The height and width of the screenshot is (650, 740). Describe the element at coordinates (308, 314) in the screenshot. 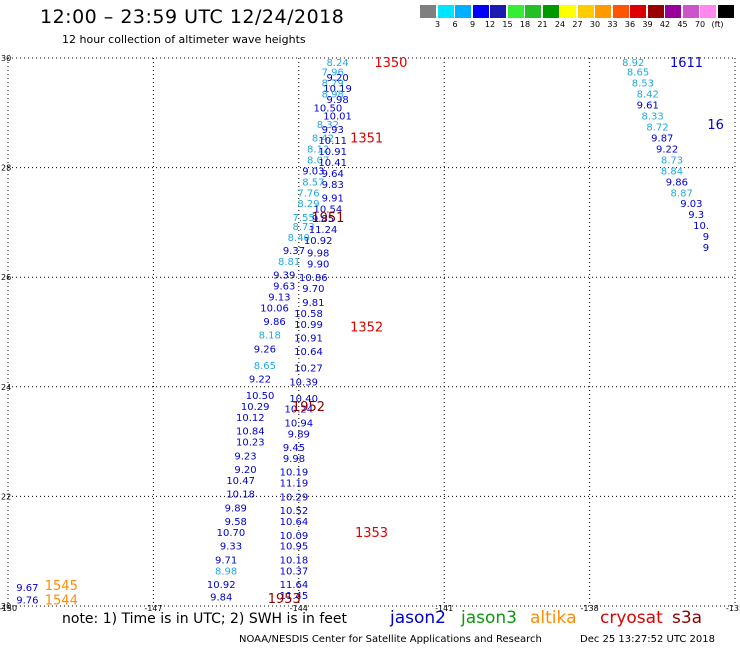

I see `swh-value: 10.58` at that location.